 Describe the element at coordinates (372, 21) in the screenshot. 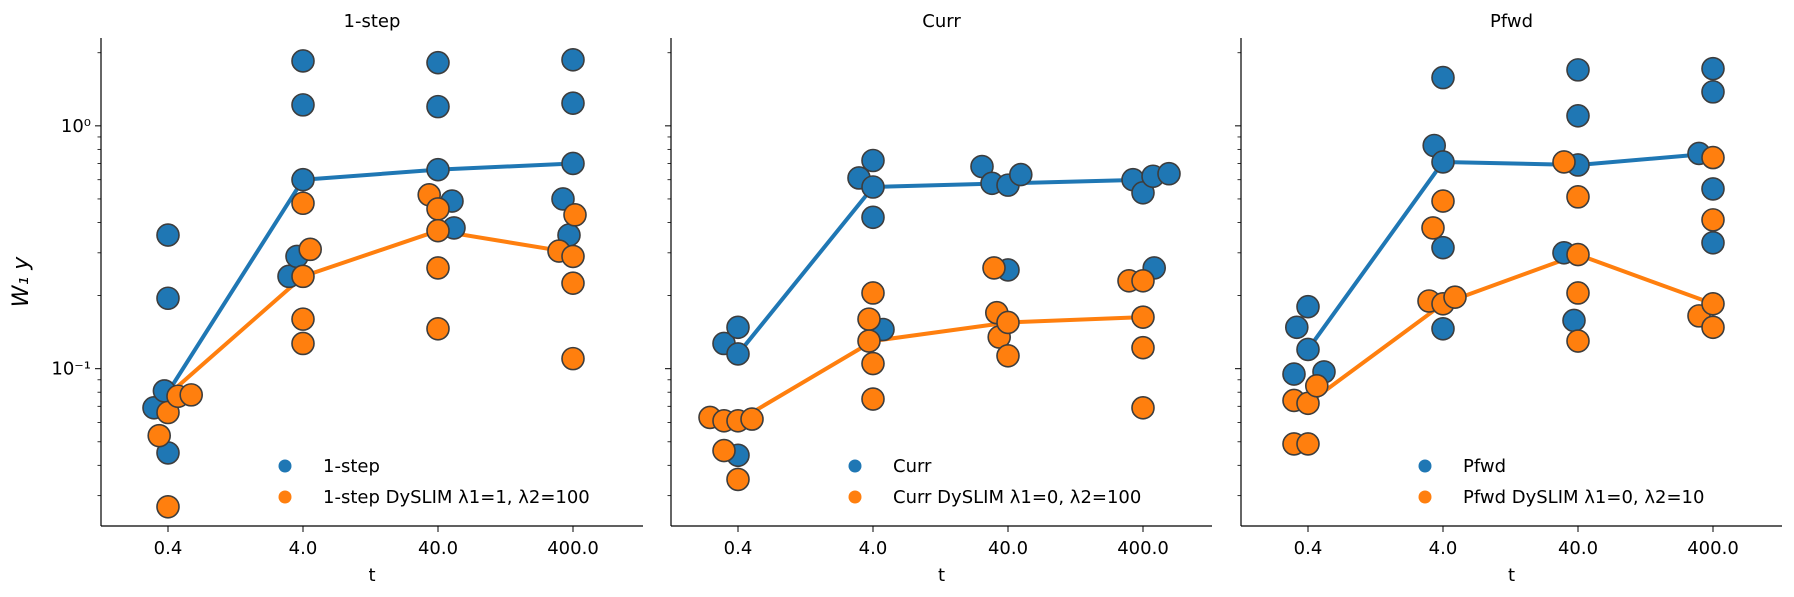

I see `panel-title: 1-step` at that location.